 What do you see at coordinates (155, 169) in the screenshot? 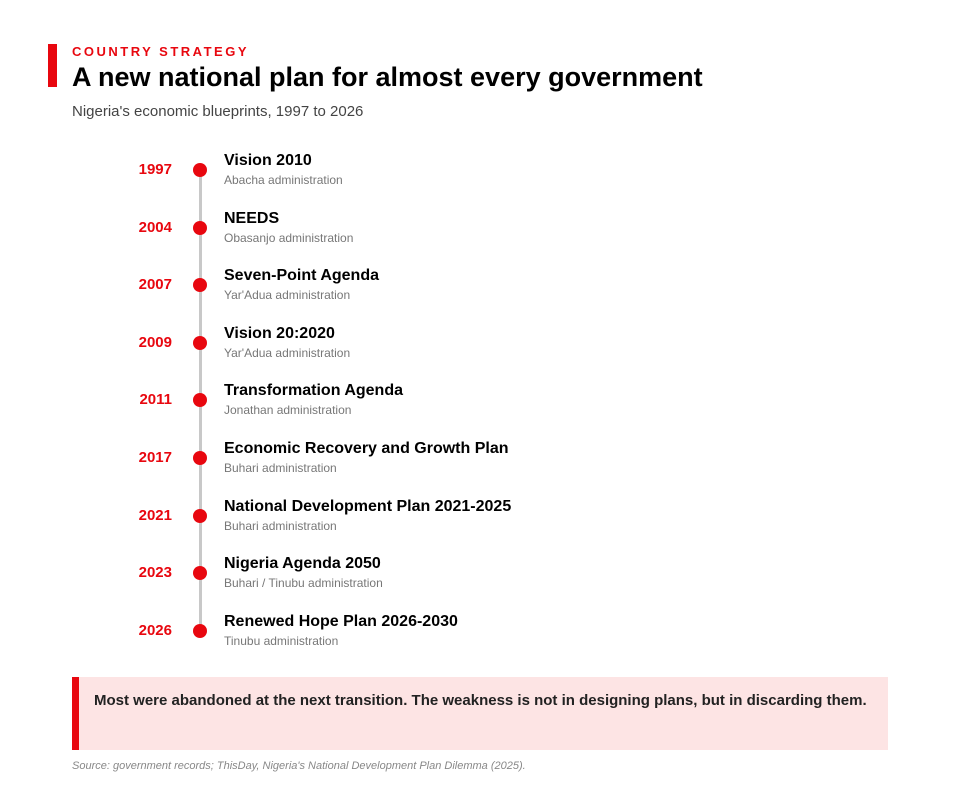
I see `year-label: 1997` at bounding box center [155, 169].